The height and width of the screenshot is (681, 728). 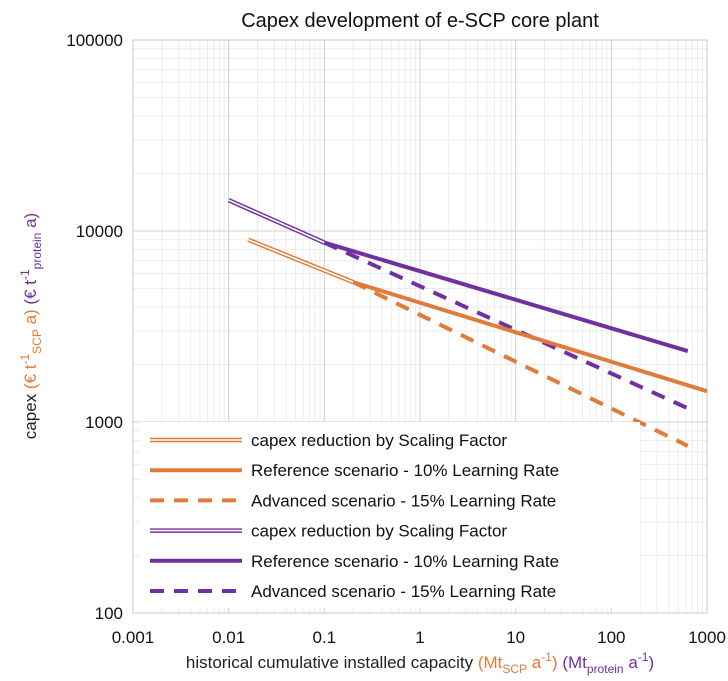 I want to click on x-tick-labels: 0.001 0.01 0.1 1 10 100 1000, so click(x=419, y=637).